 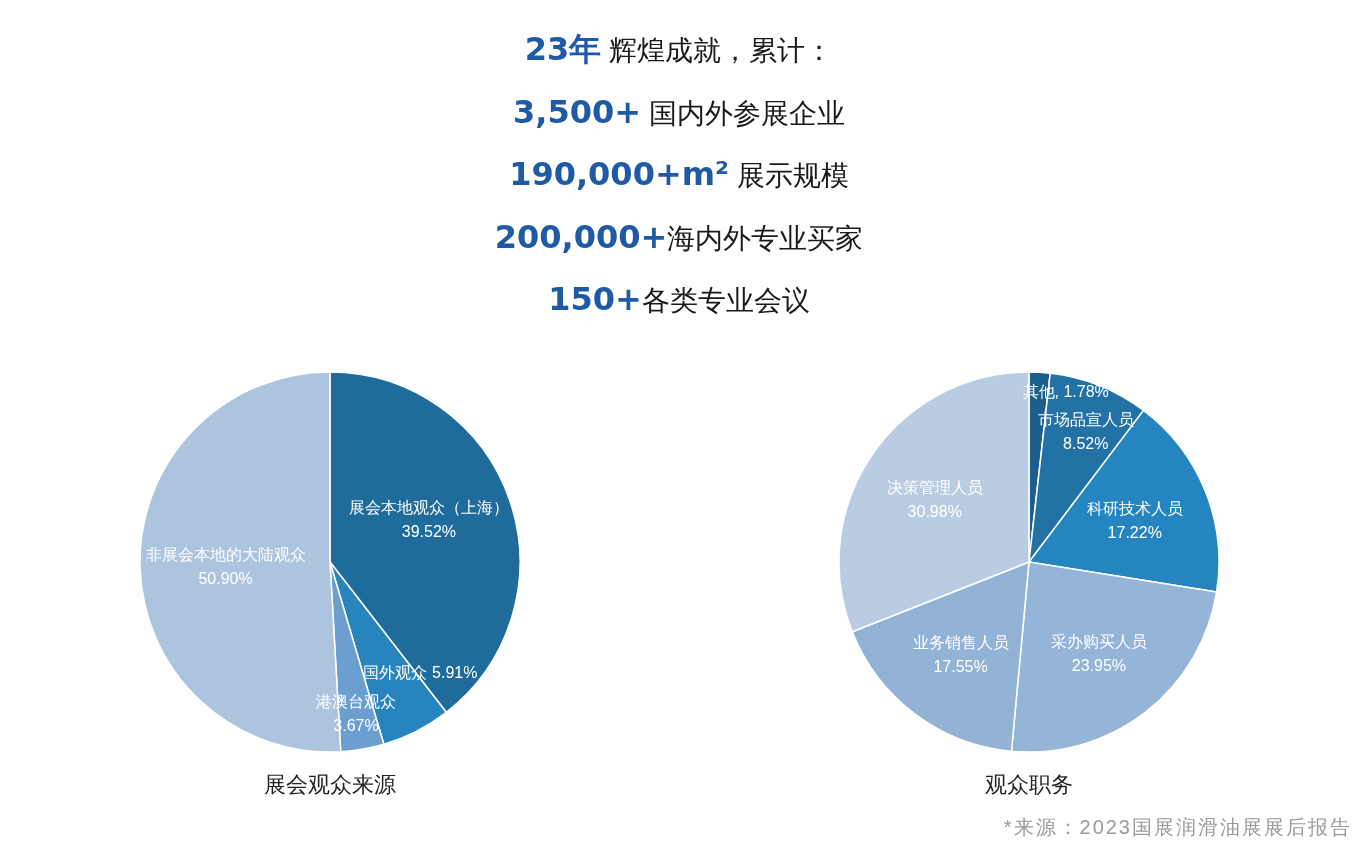 What do you see at coordinates (225, 554) in the screenshot?
I see `slice-label: 非展会本地的大陆观众` at bounding box center [225, 554].